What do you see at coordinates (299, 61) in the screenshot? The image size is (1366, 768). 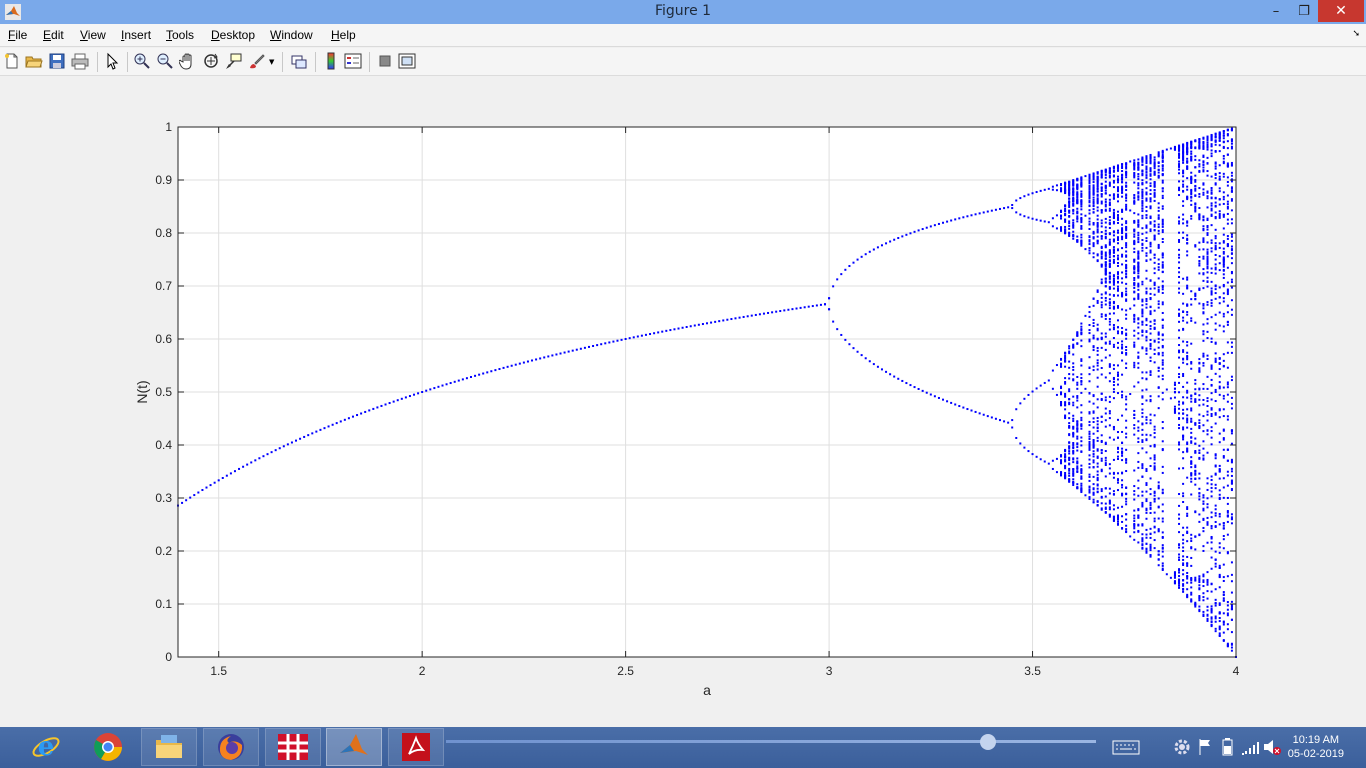 I see `link-plot-icon` at bounding box center [299, 61].